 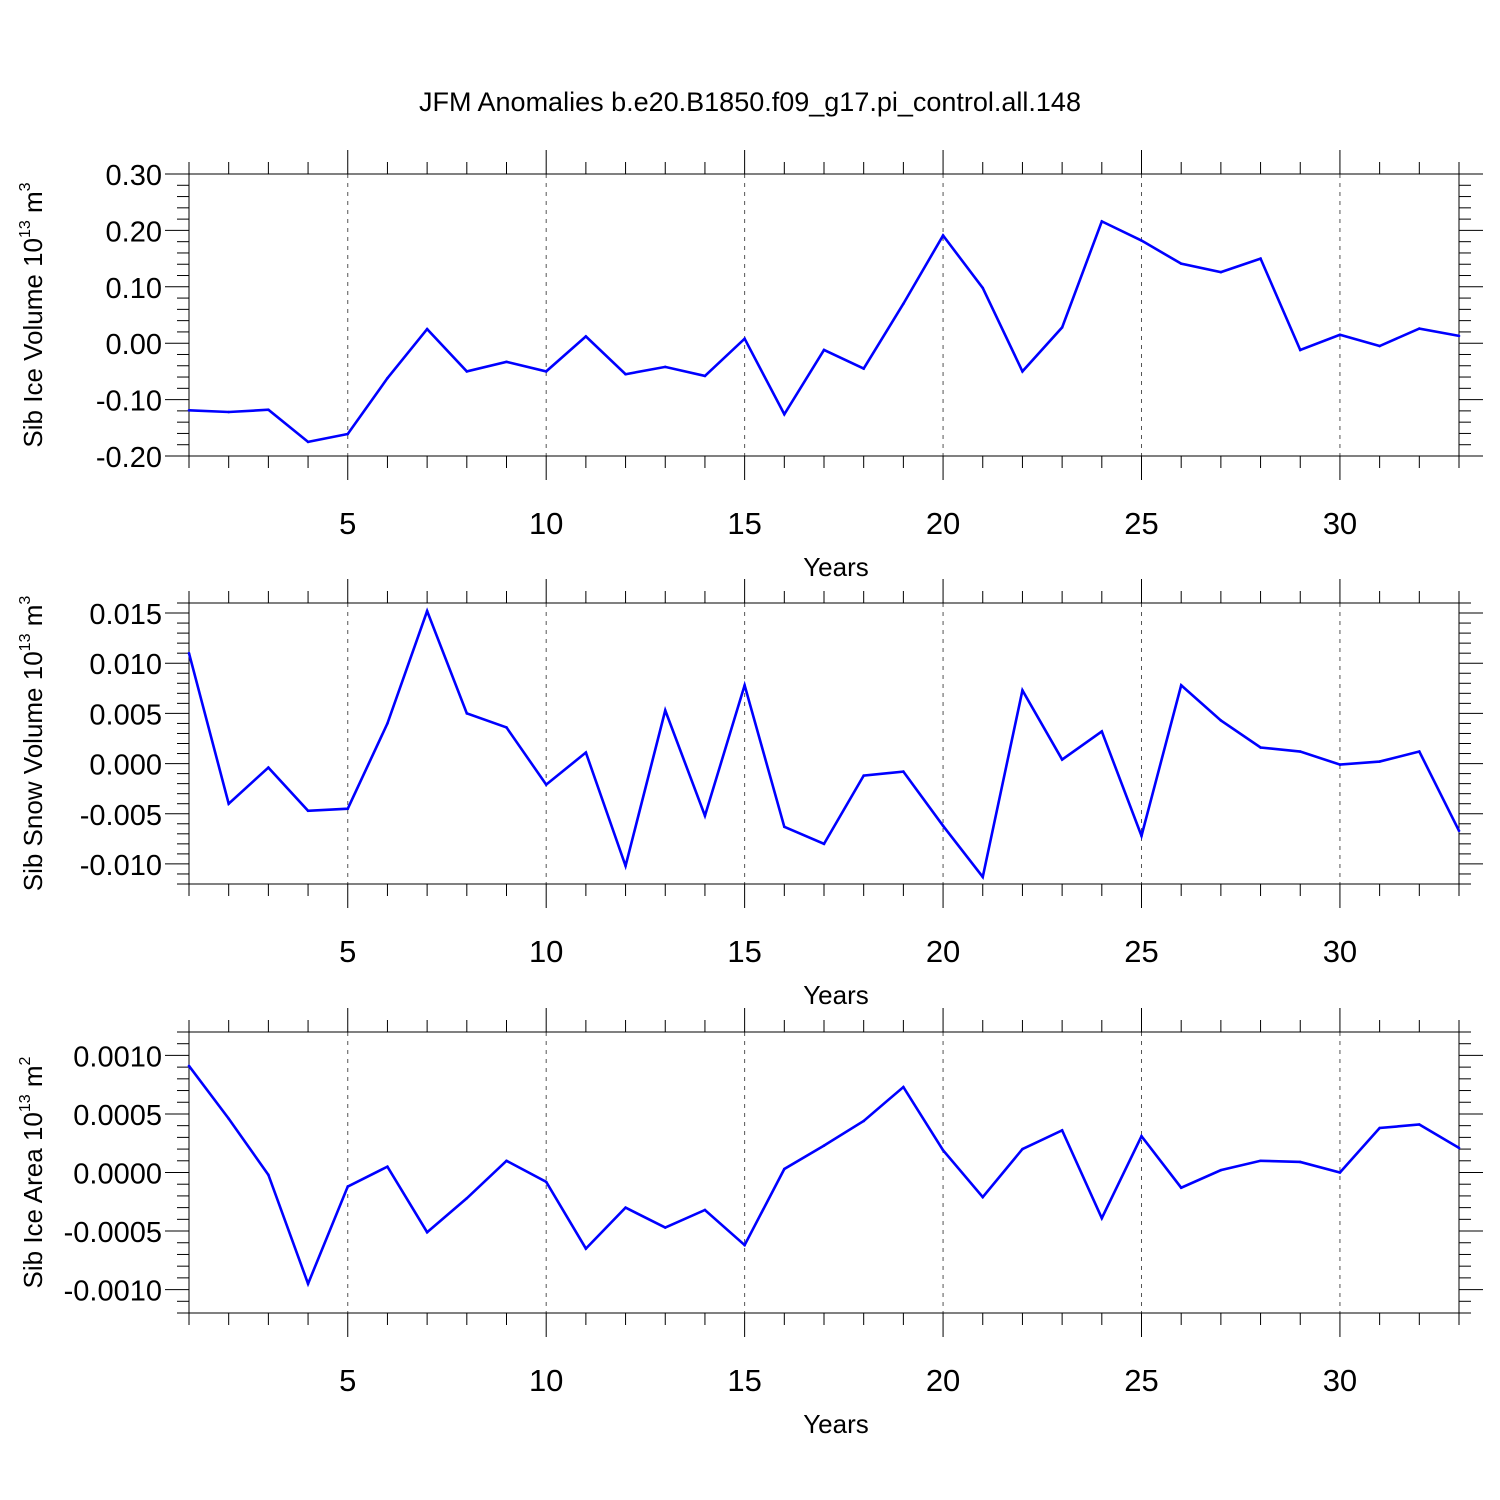 I want to click on x-axis-label: Years, so click(x=836, y=567).